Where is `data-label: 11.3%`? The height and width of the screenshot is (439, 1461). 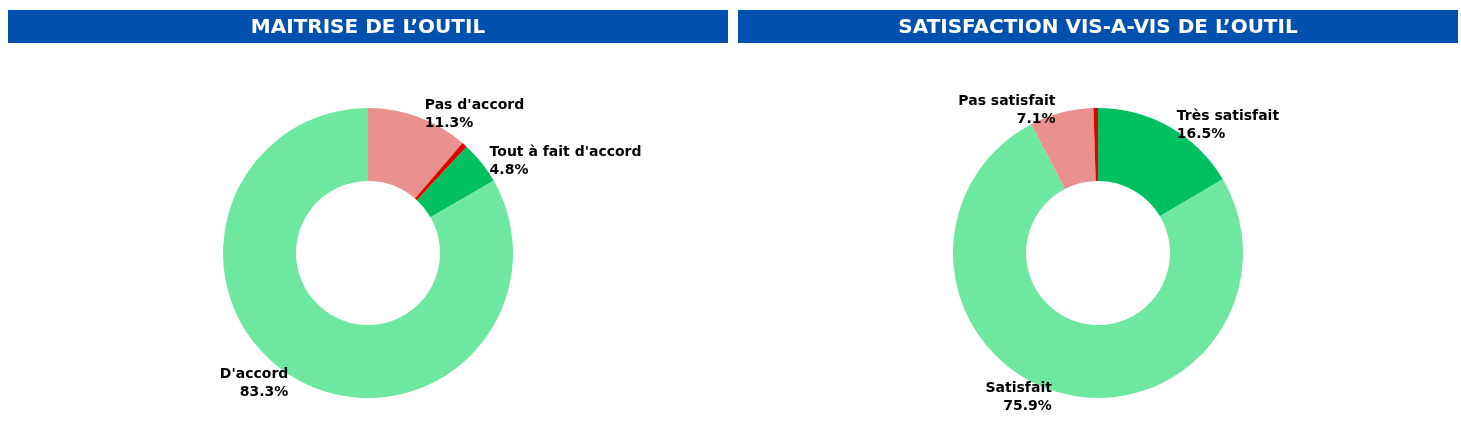 data-label: 11.3% is located at coordinates (449, 122).